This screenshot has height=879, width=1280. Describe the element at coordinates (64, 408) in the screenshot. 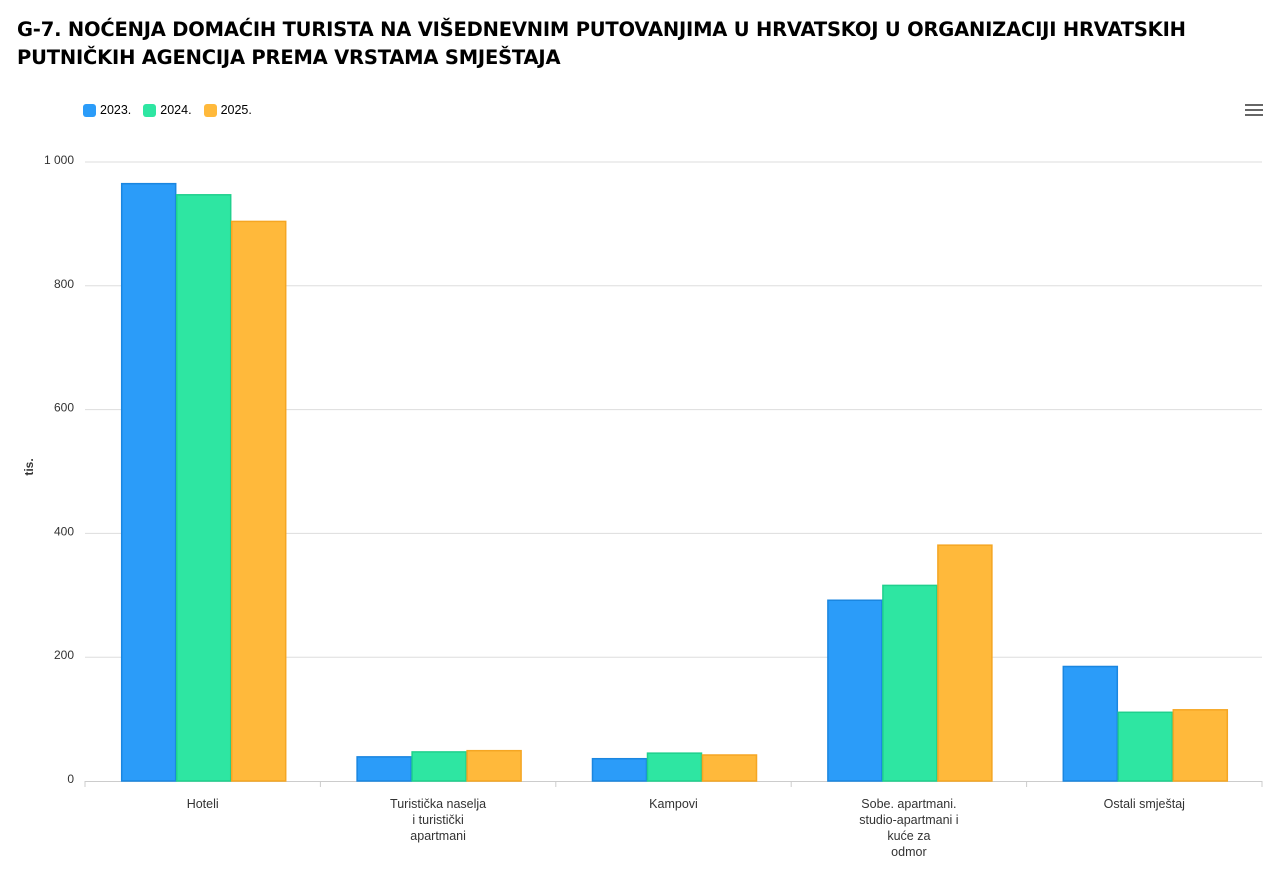

I see `y-tick-label: 600` at that location.